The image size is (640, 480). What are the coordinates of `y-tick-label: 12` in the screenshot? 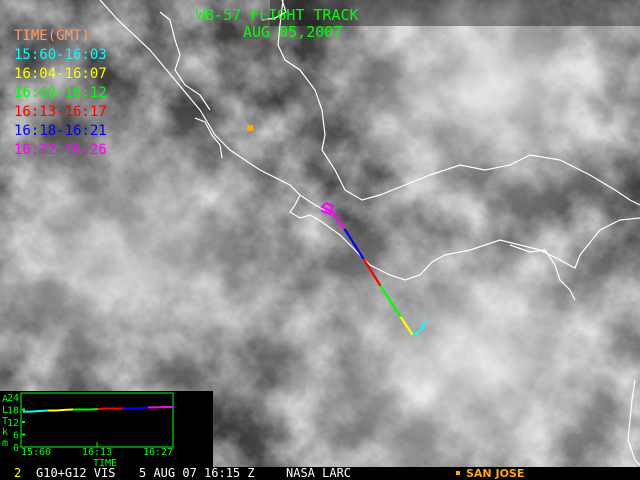 It's located at (13, 423).